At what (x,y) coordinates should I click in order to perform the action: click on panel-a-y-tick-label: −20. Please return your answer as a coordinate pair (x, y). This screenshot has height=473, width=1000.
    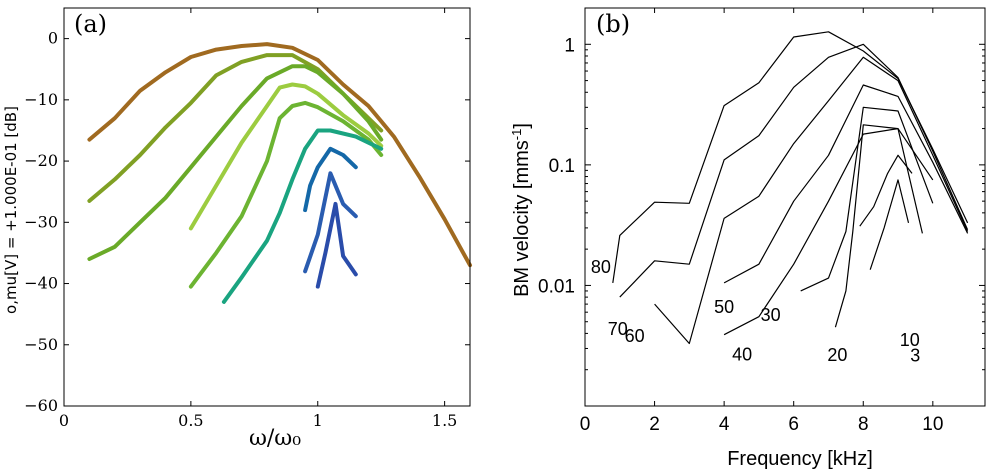
    Looking at the image, I should click on (41, 160).